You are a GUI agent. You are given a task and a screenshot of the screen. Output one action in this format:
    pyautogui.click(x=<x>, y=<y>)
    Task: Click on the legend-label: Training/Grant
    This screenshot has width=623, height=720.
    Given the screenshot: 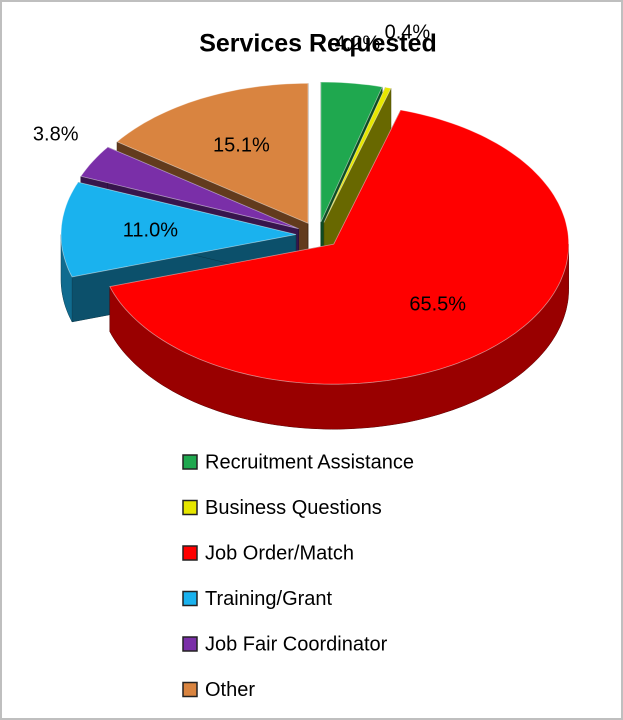 What is the action you would take?
    pyautogui.click(x=269, y=599)
    